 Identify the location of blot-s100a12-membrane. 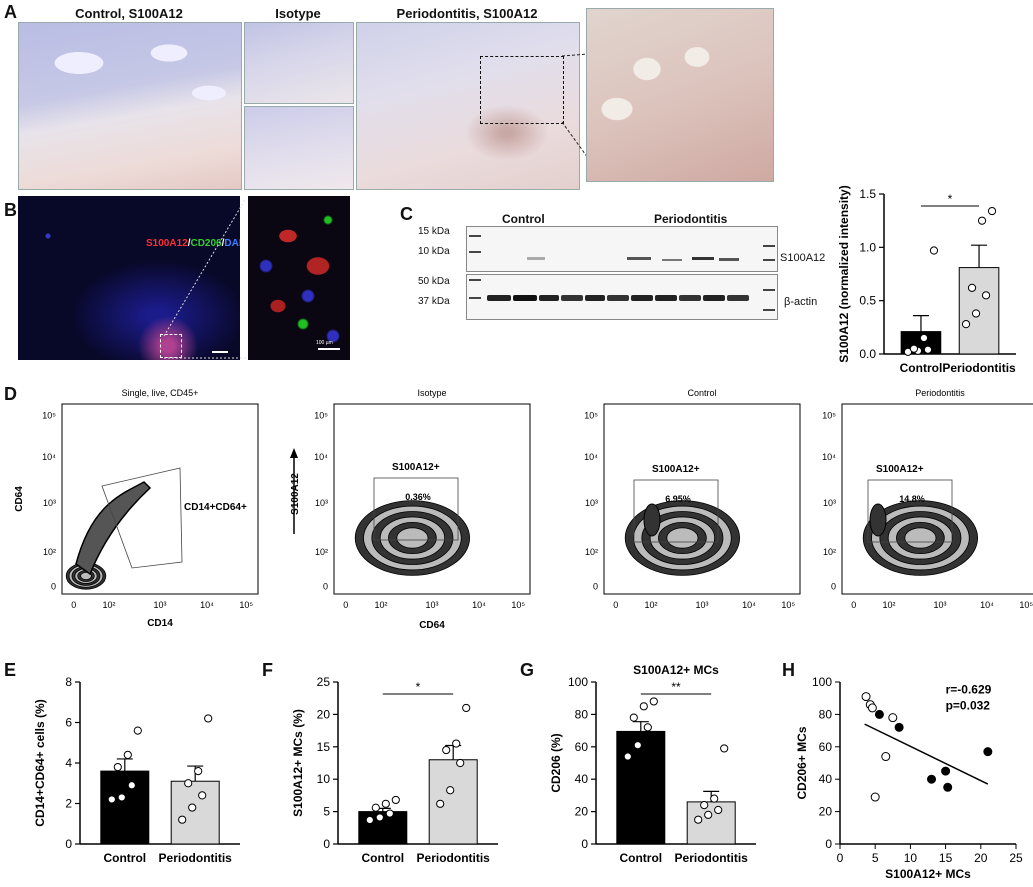
(622, 249).